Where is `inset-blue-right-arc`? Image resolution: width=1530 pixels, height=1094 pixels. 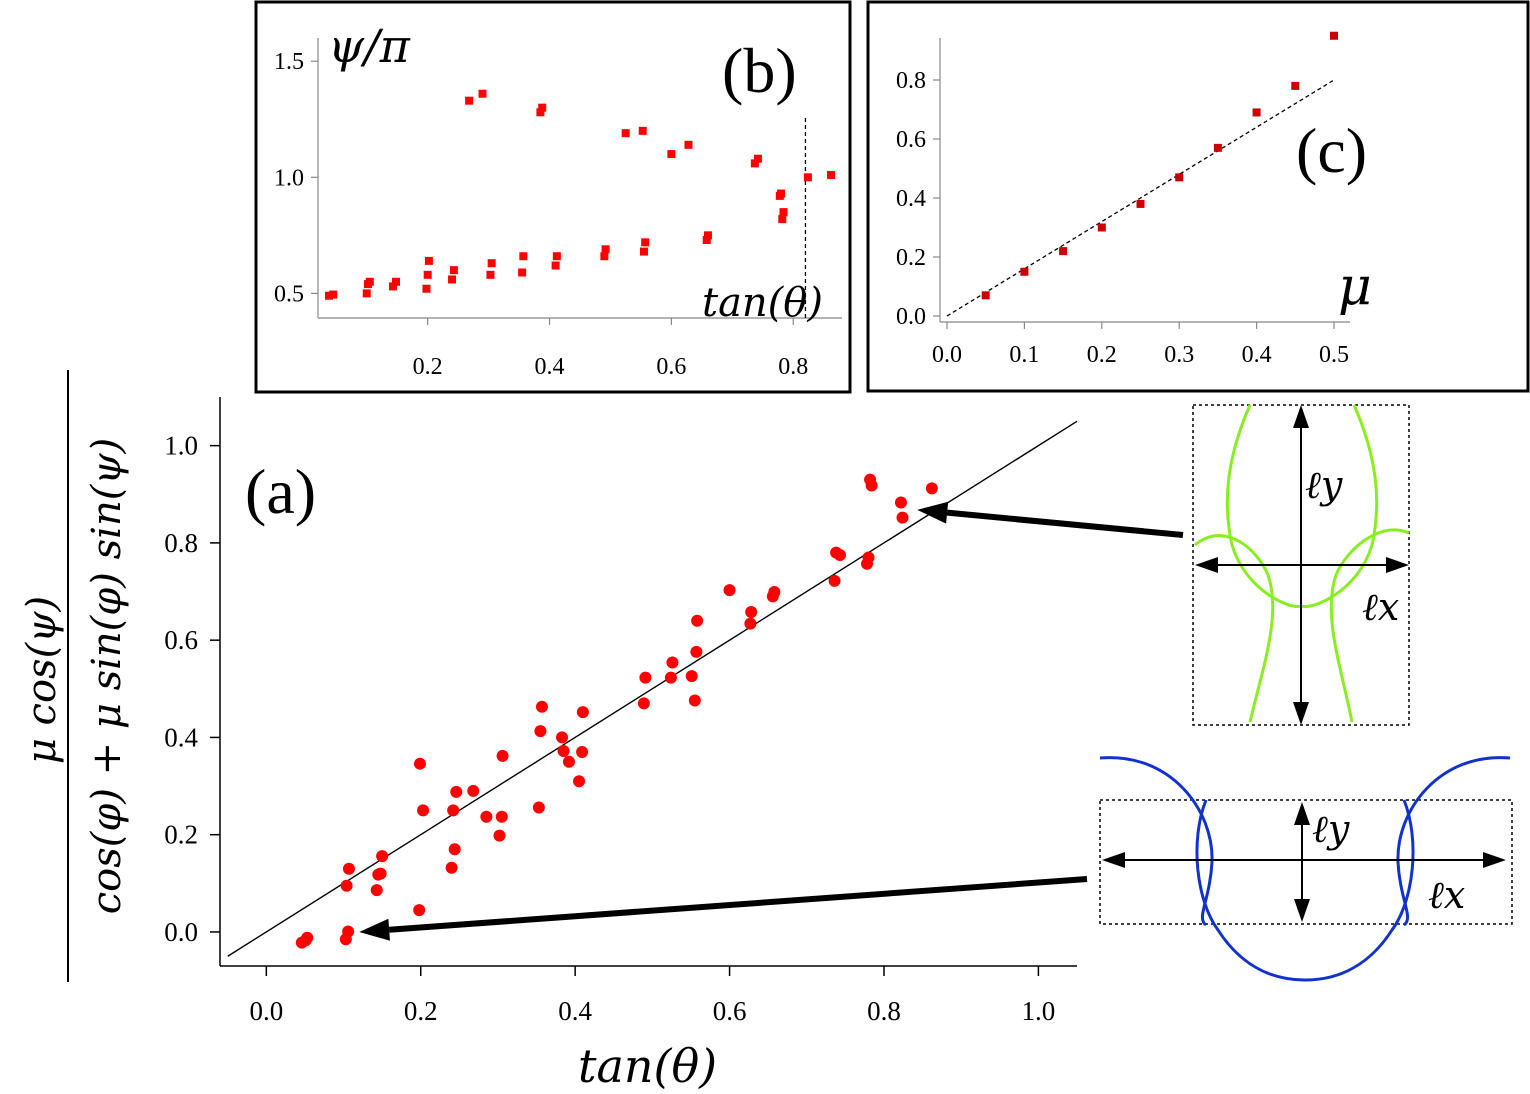
inset-blue-right-arc is located at coordinates (1453, 841).